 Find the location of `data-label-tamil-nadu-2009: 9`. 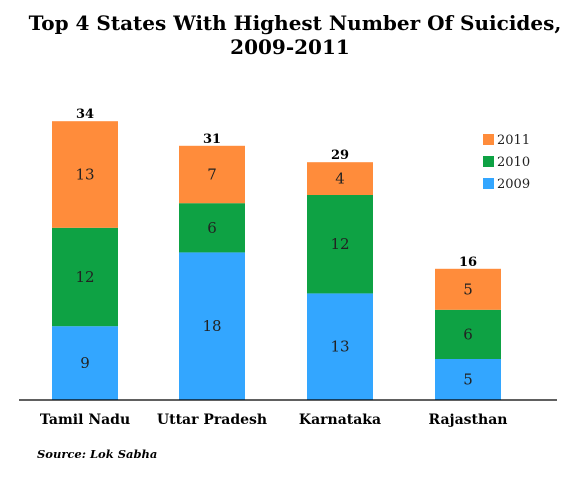

data-label-tamil-nadu-2009: 9 is located at coordinates (85, 363).